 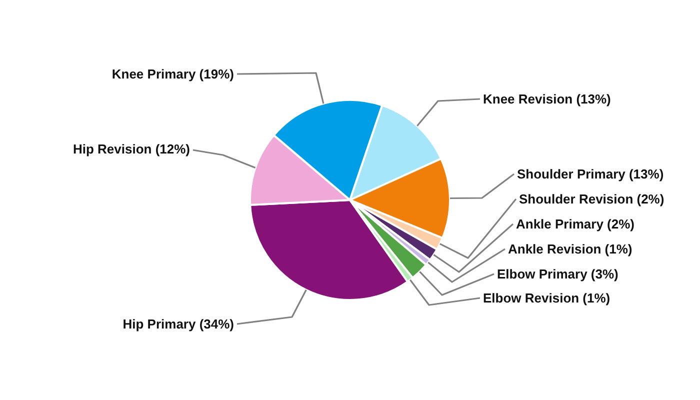 What do you see at coordinates (173, 74) in the screenshot?
I see `slice-label: Knee Primary (19%)` at bounding box center [173, 74].